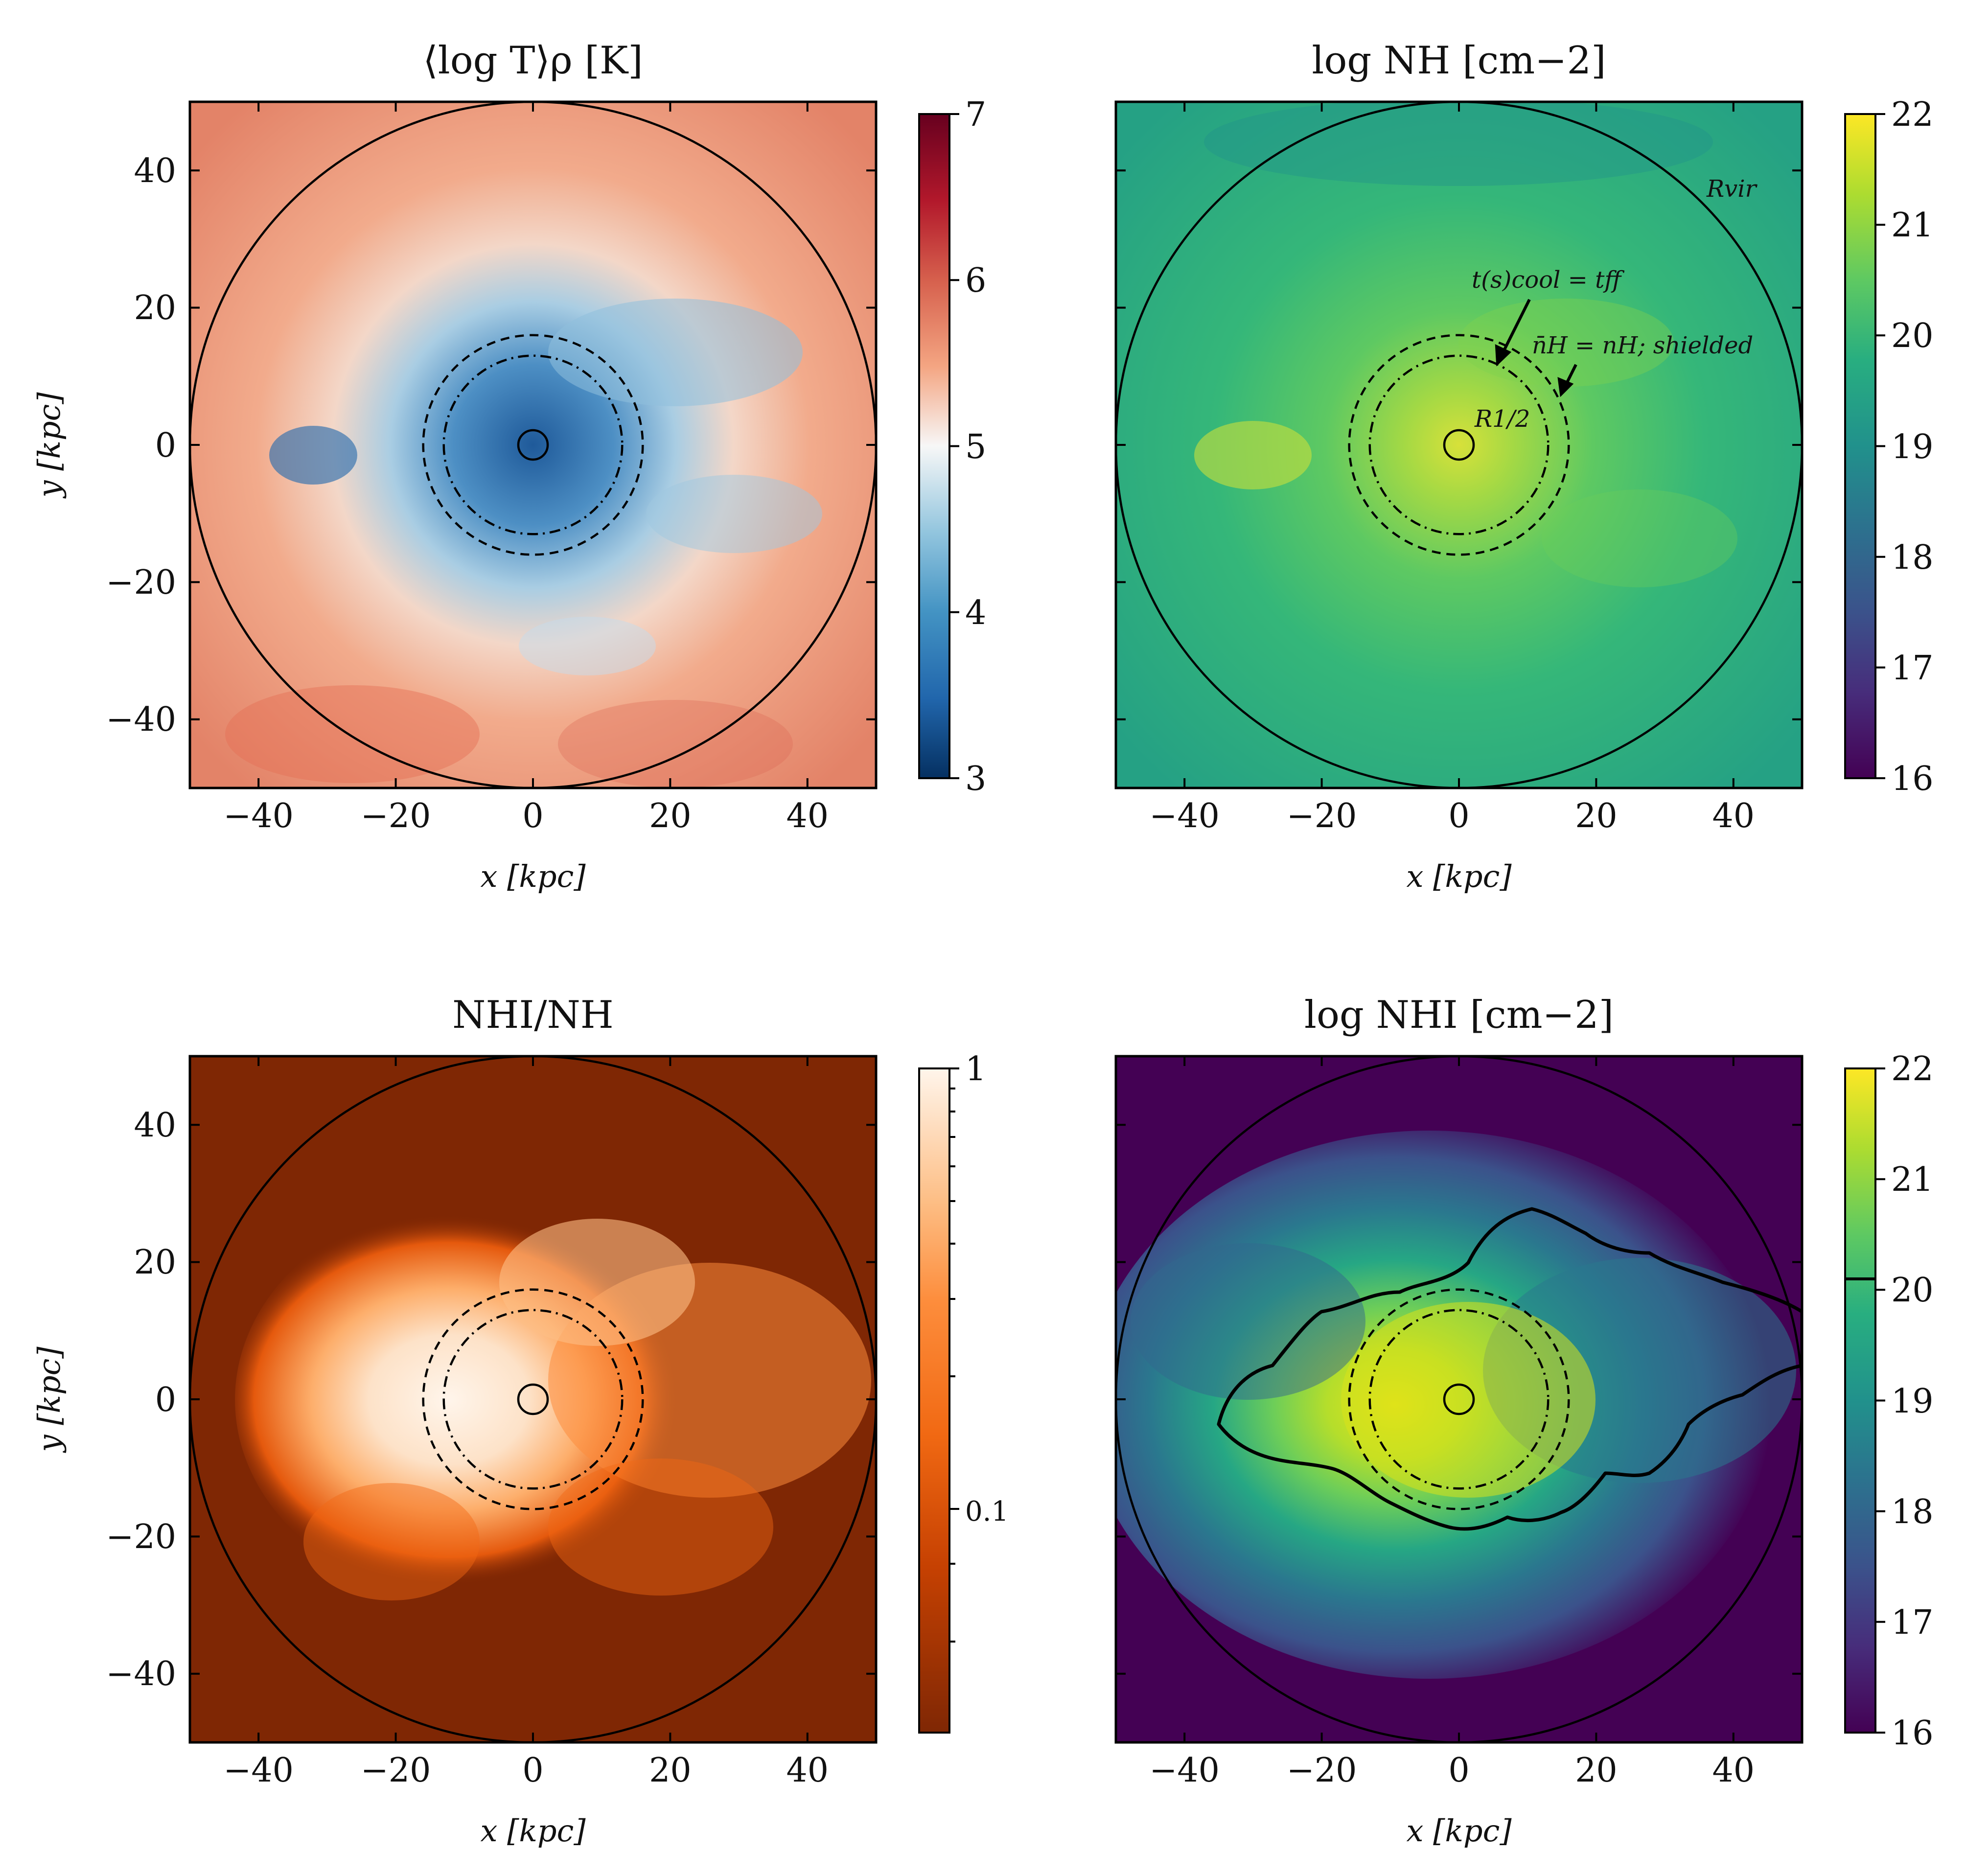 The image size is (1966, 1876). I want to click on colorbar-nh: 16 17 18 19 20 21 22, so click(1889, 446).